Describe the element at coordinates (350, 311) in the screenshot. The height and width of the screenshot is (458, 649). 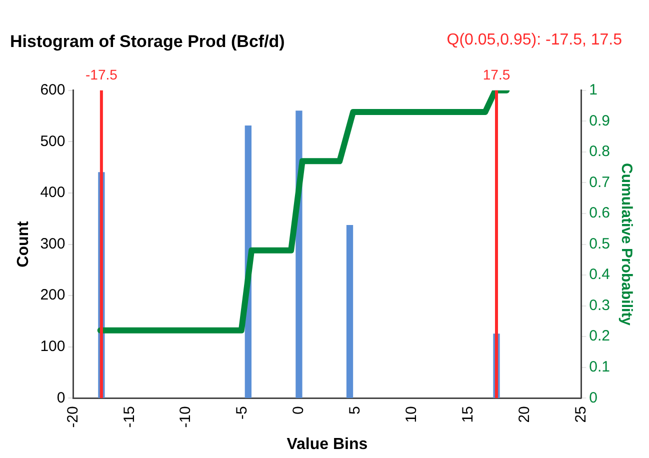
I see `bar` at that location.